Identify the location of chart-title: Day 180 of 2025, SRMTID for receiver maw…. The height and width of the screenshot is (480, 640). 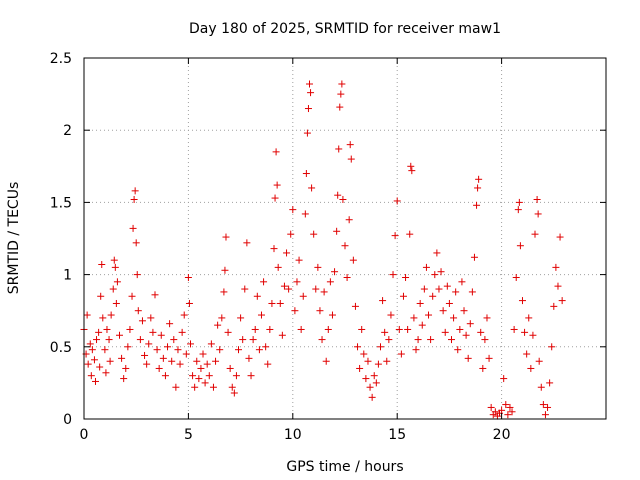
(345, 29).